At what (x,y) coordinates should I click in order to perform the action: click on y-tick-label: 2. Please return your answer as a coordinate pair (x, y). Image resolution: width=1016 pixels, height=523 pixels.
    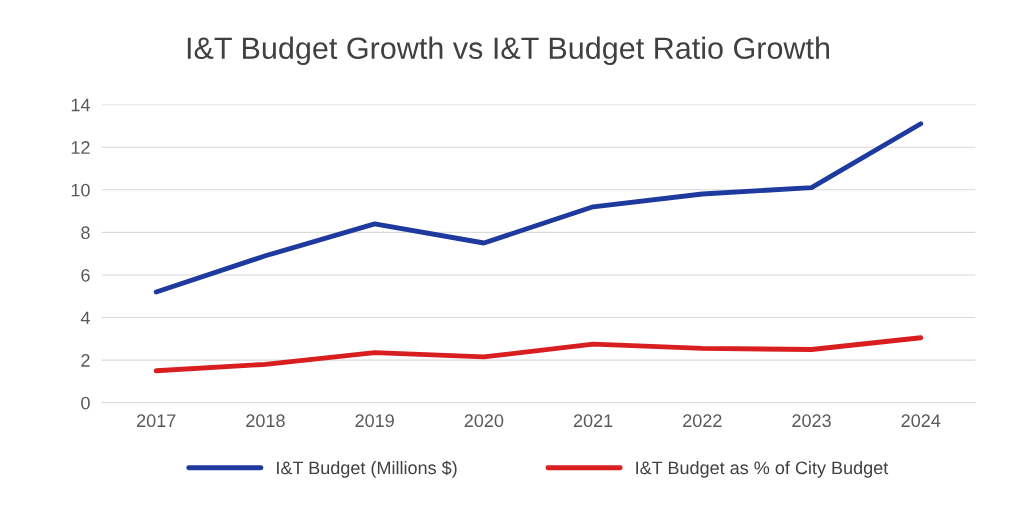
    Looking at the image, I should click on (85, 360).